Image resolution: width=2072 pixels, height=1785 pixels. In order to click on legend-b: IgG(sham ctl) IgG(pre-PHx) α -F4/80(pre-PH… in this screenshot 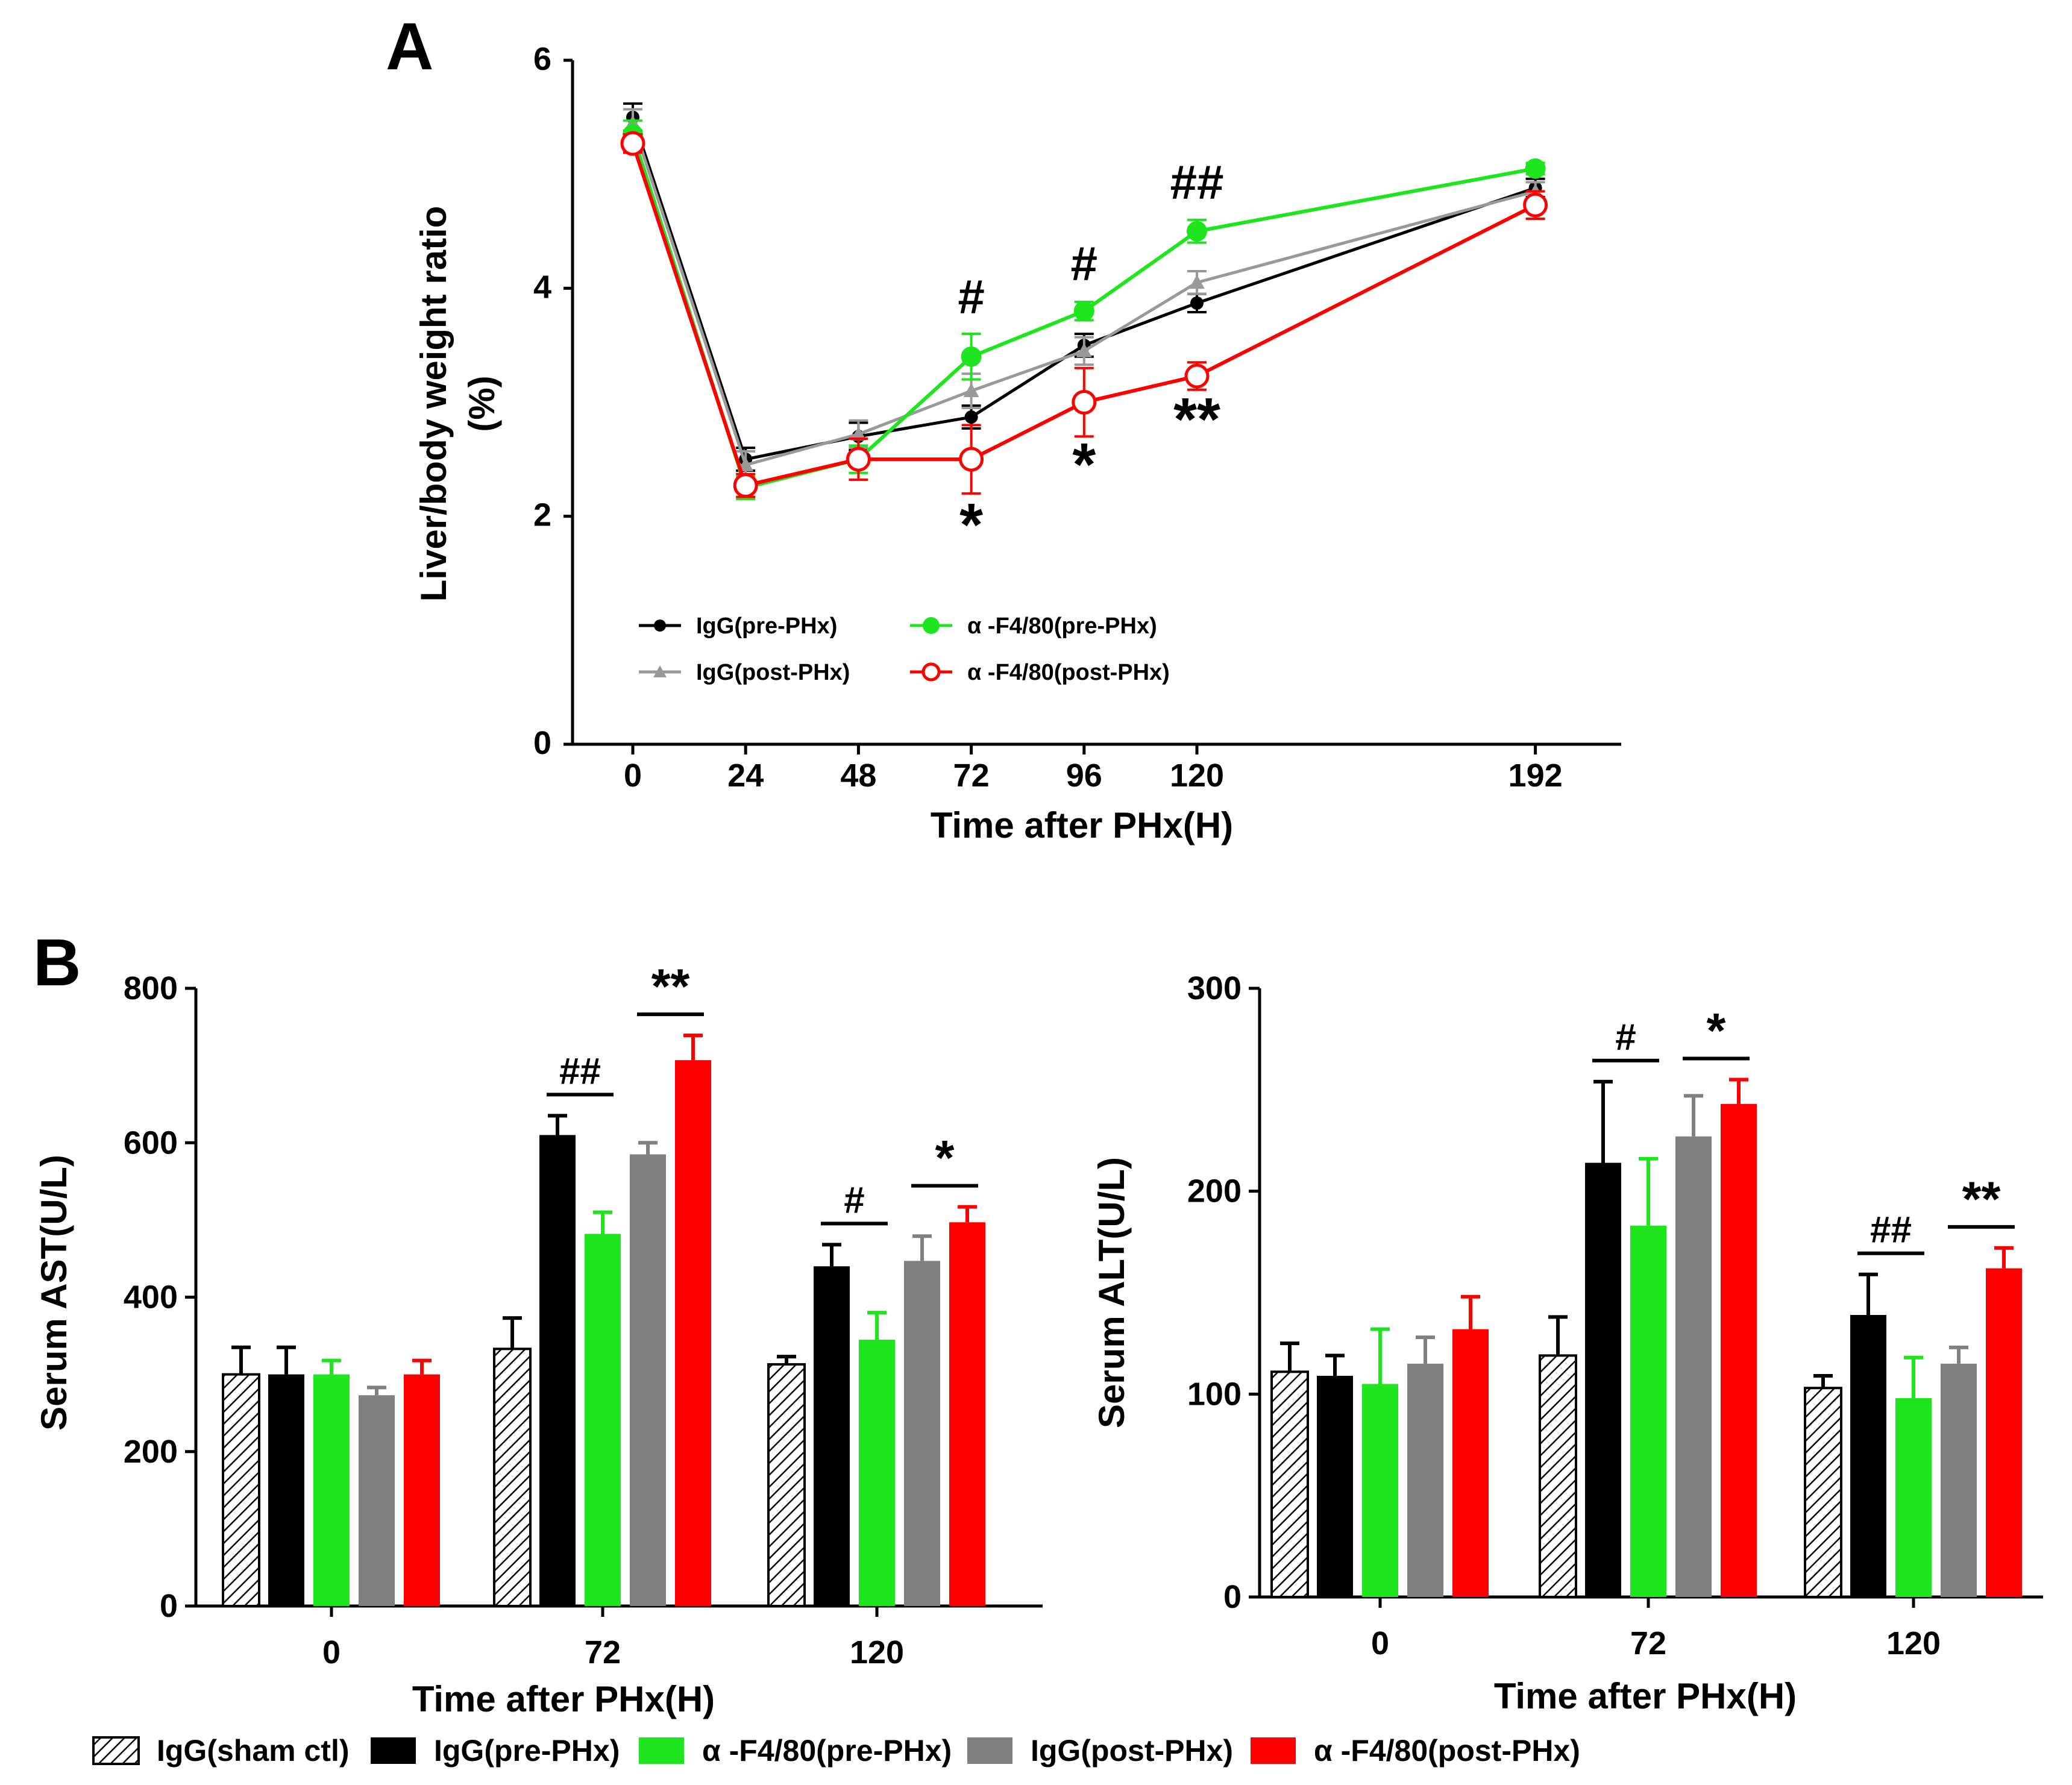, I will do `click(836, 1751)`.